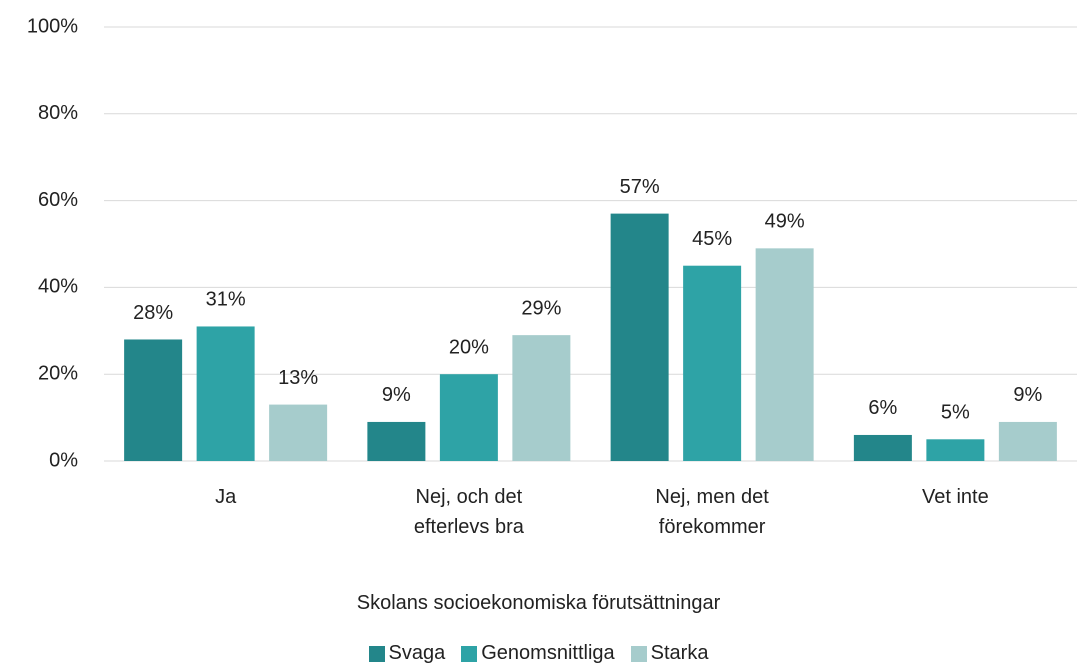  What do you see at coordinates (63, 460) in the screenshot?
I see `y-tick-label: 0%` at bounding box center [63, 460].